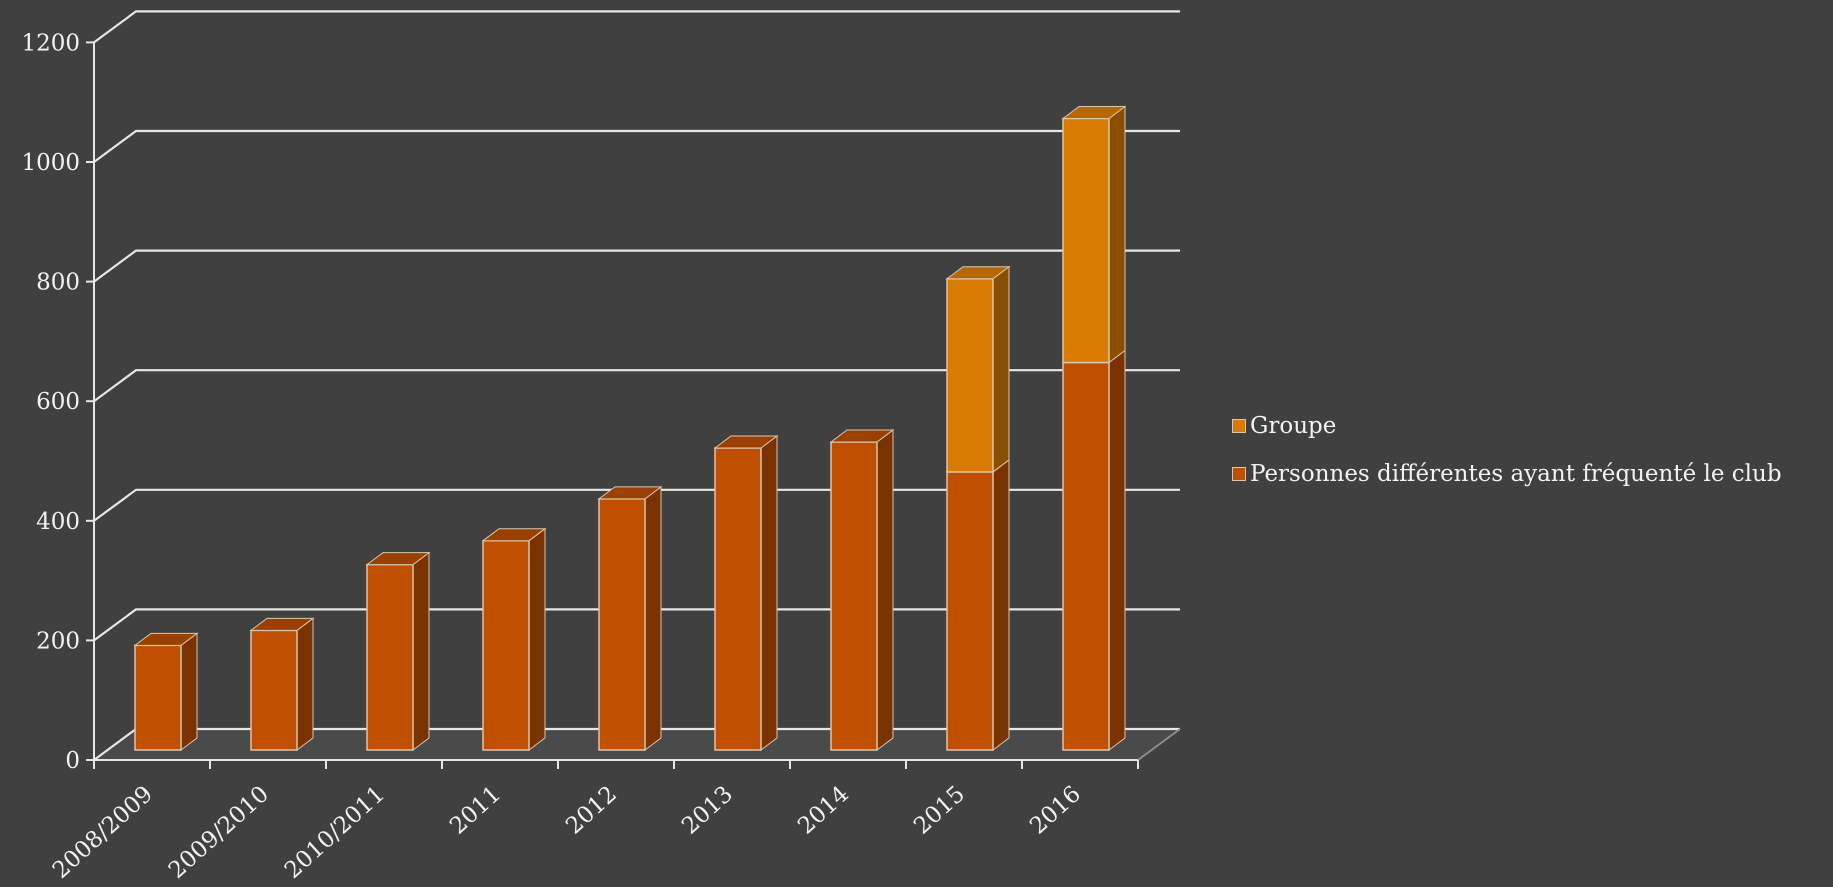 This screenshot has height=887, width=1833. What do you see at coordinates (591, 810) in the screenshot?
I see `x-tick-label: 2012` at bounding box center [591, 810].